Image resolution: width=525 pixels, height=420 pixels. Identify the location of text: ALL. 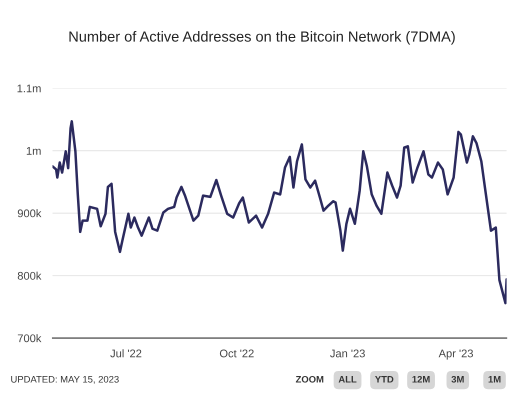
(347, 379).